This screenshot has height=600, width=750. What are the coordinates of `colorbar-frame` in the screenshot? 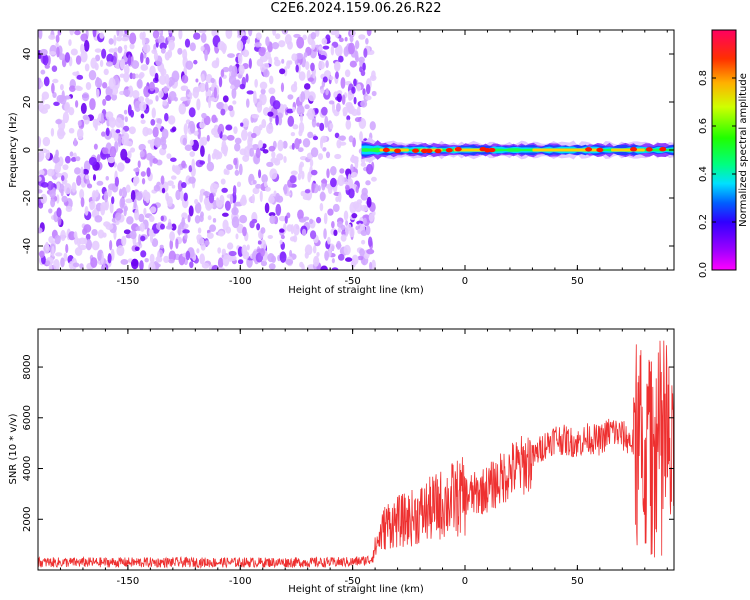 It's located at (724, 150).